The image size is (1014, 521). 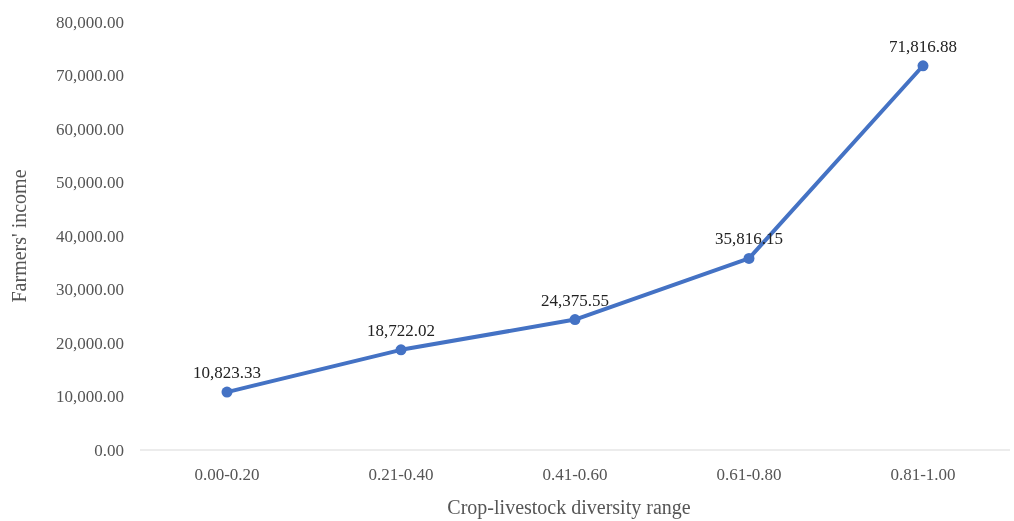 What do you see at coordinates (90, 76) in the screenshot?
I see `y-tick-label: 70,000.00` at bounding box center [90, 76].